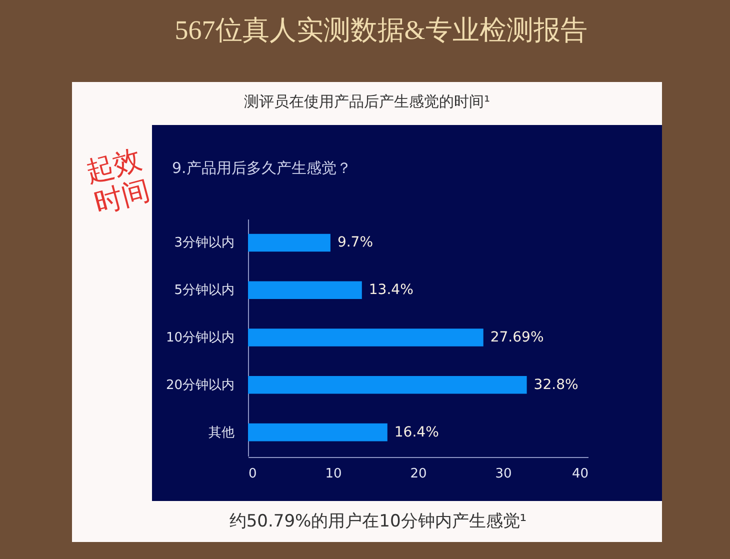 The height and width of the screenshot is (559, 730). Describe the element at coordinates (252, 474) in the screenshot. I see `x-tick-label: 0` at that location.